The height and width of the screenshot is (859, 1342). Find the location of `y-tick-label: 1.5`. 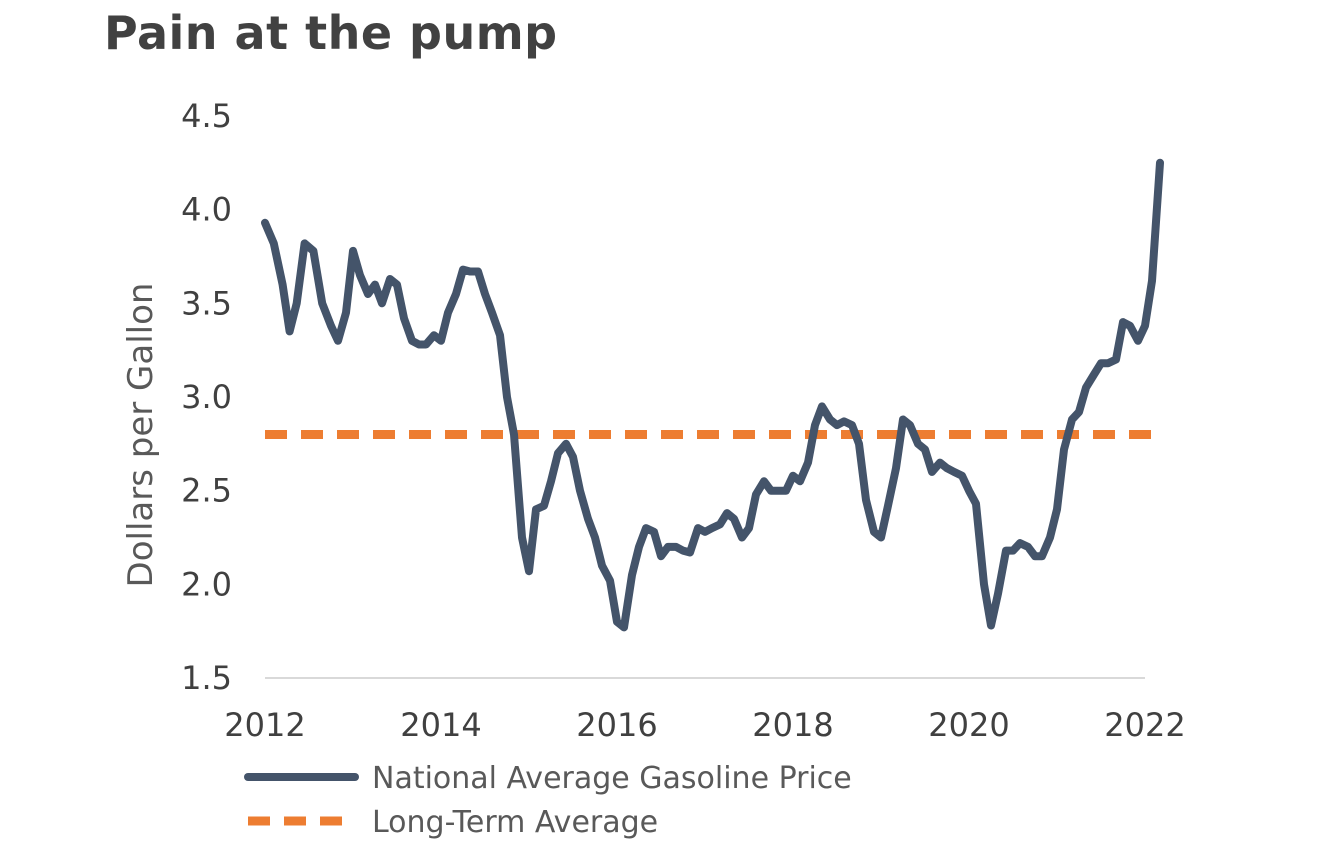

y-tick-label: 1.5 is located at coordinates (206, 678).